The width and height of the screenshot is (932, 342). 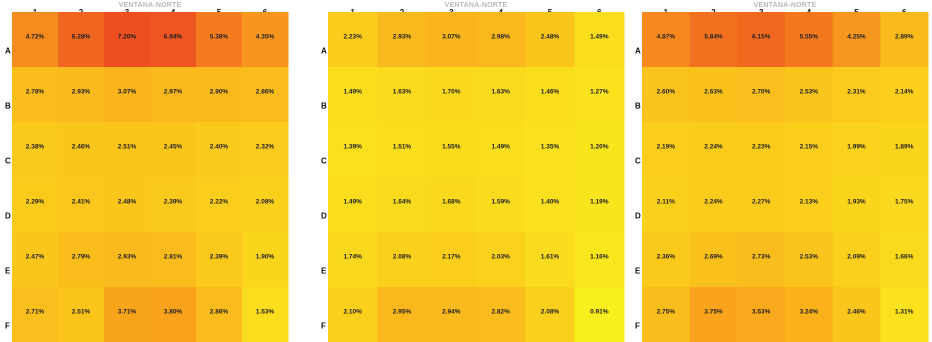 What do you see at coordinates (173, 146) in the screenshot?
I see `cell-value-label: 2.45%` at bounding box center [173, 146].